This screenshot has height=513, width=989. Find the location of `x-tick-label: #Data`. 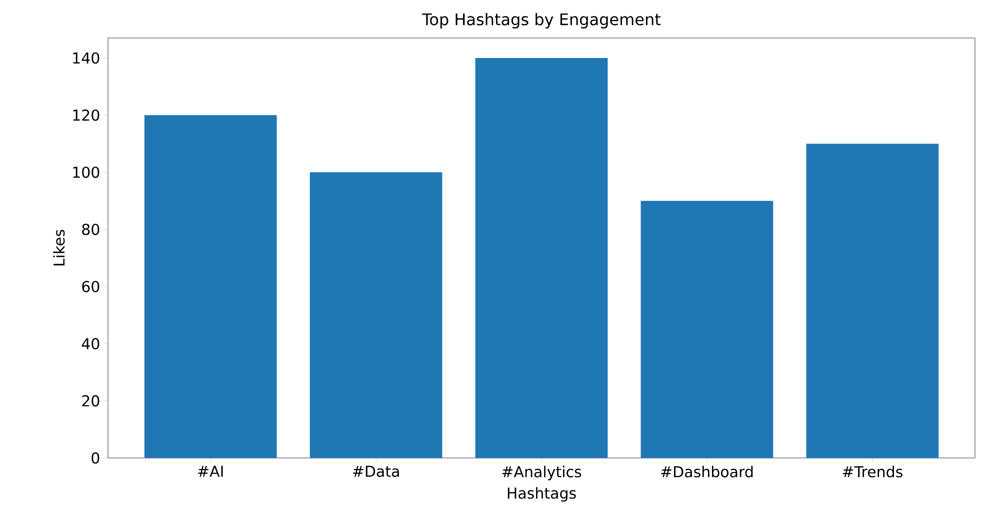

x-tick-label: #Data is located at coordinates (376, 471).